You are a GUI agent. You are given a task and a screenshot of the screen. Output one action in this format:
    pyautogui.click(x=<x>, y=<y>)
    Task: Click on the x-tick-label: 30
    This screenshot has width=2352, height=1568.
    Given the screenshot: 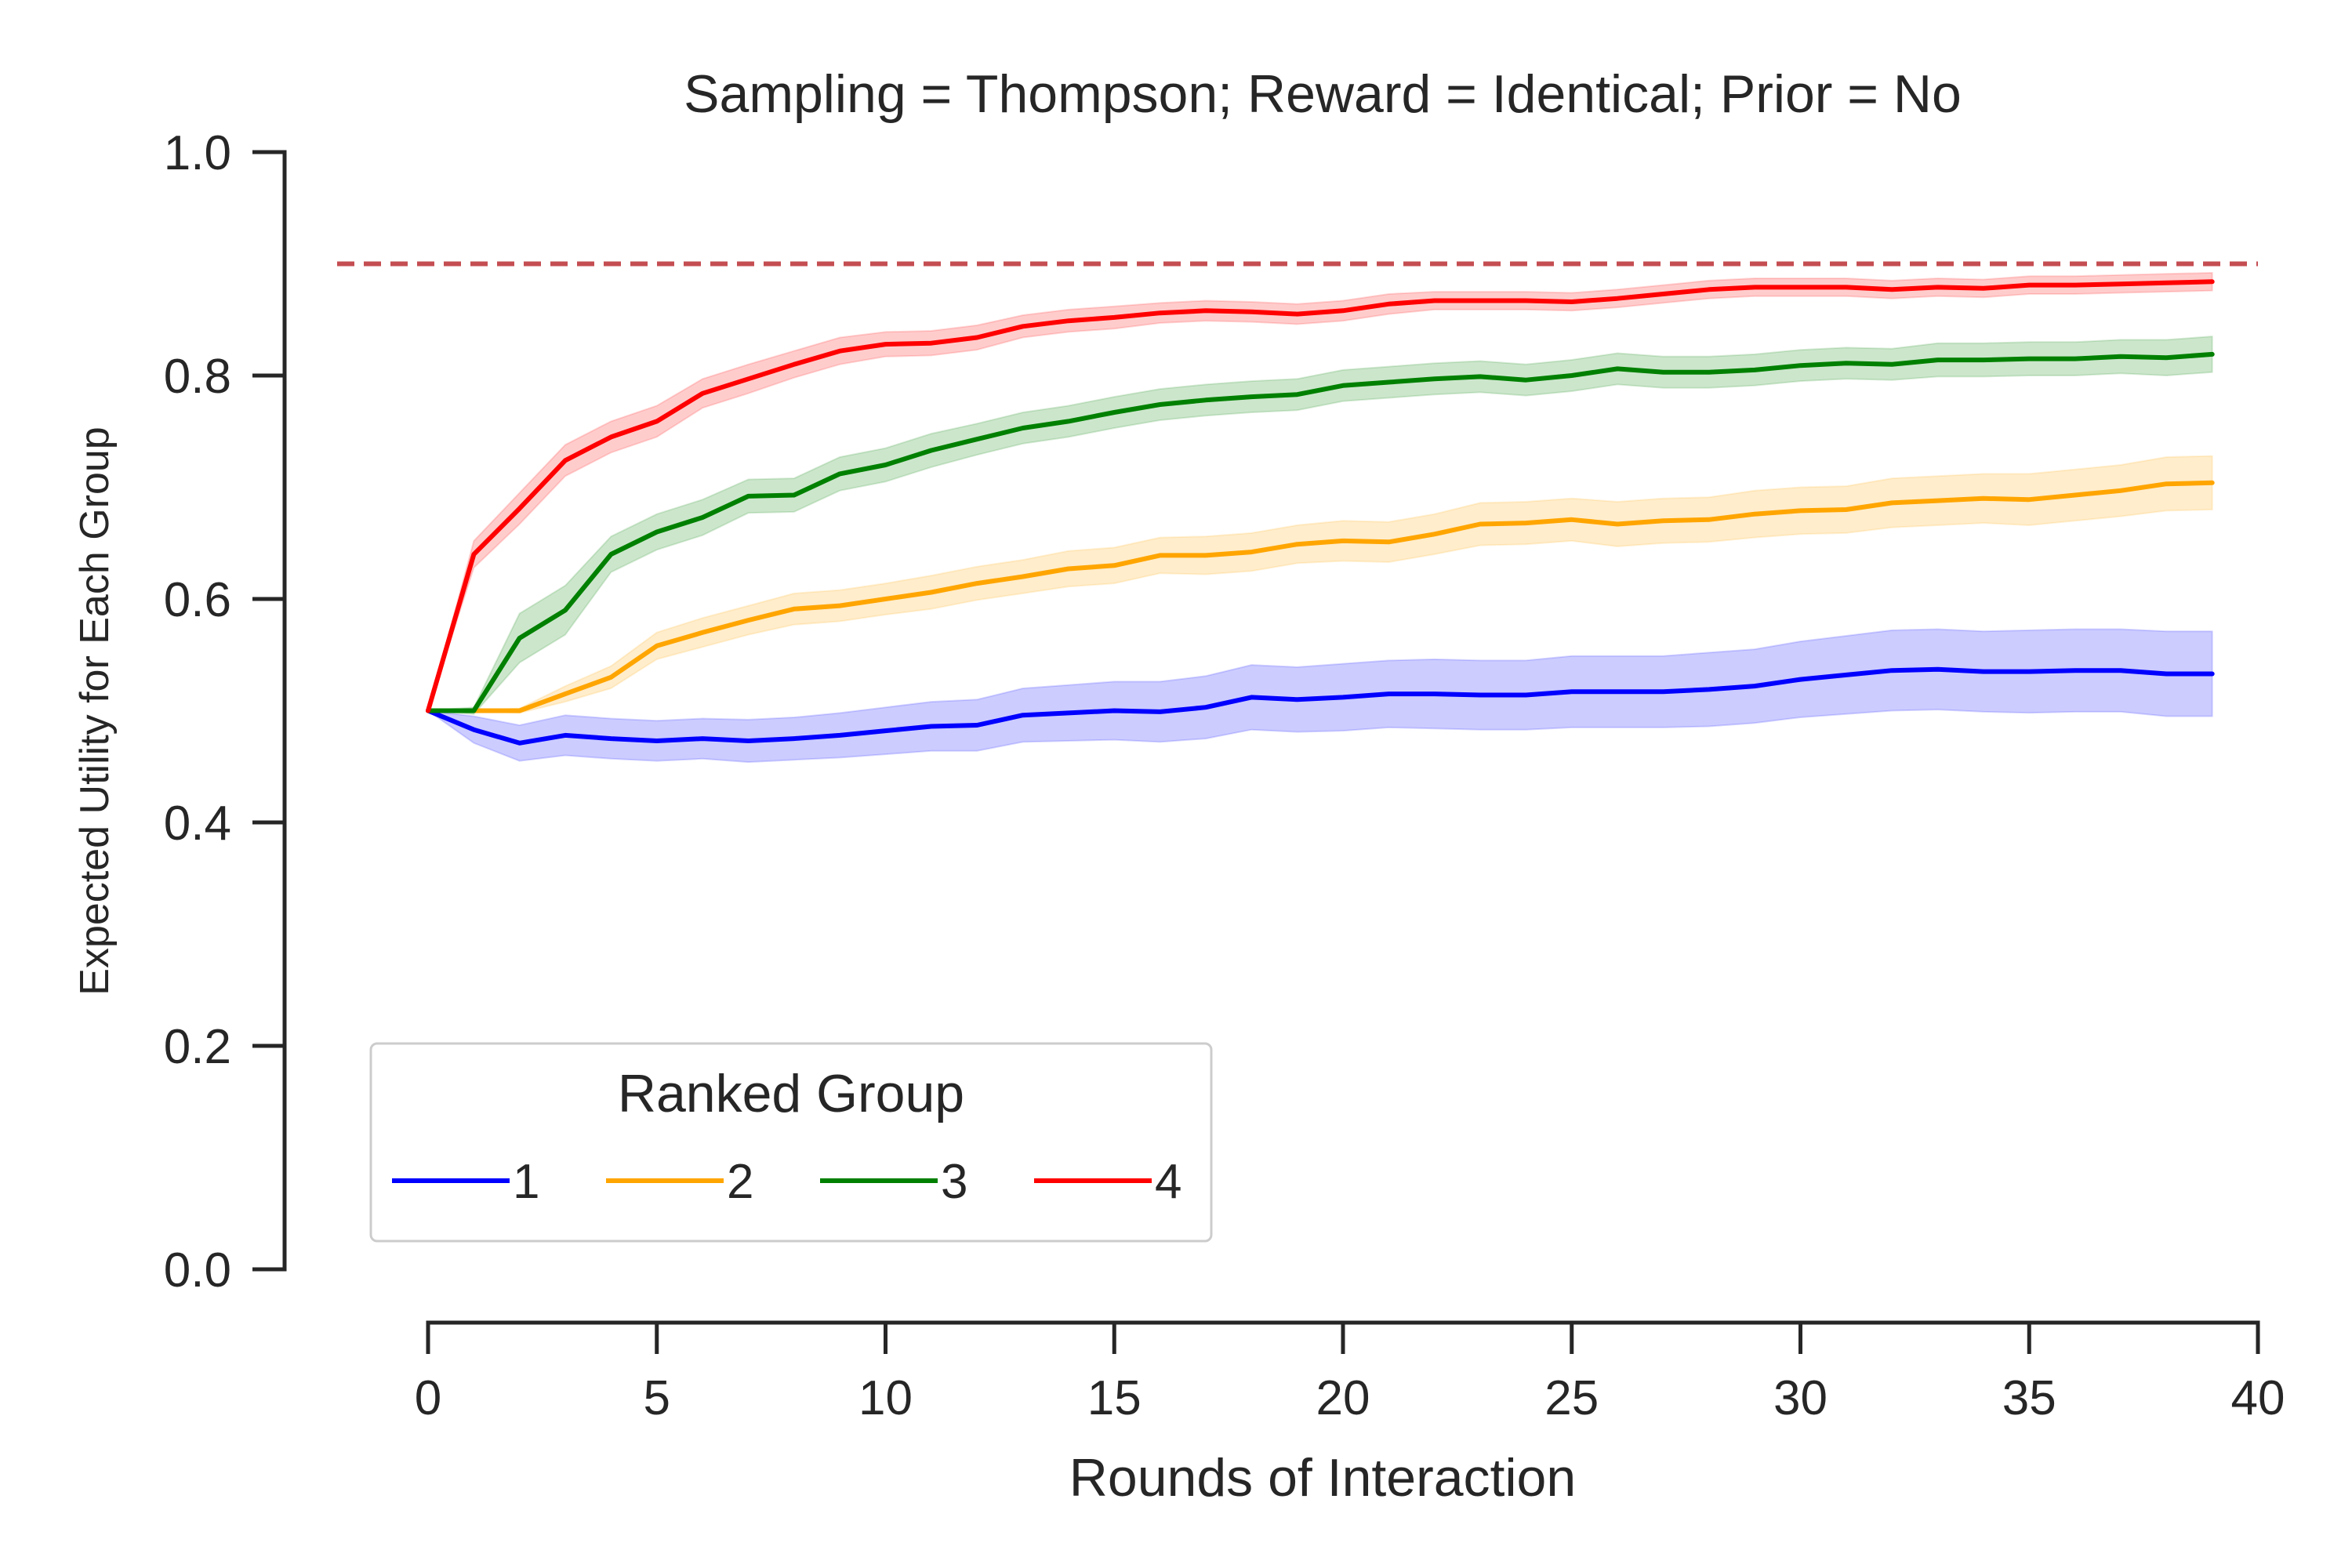 What is the action you would take?
    pyautogui.click(x=1801, y=1398)
    